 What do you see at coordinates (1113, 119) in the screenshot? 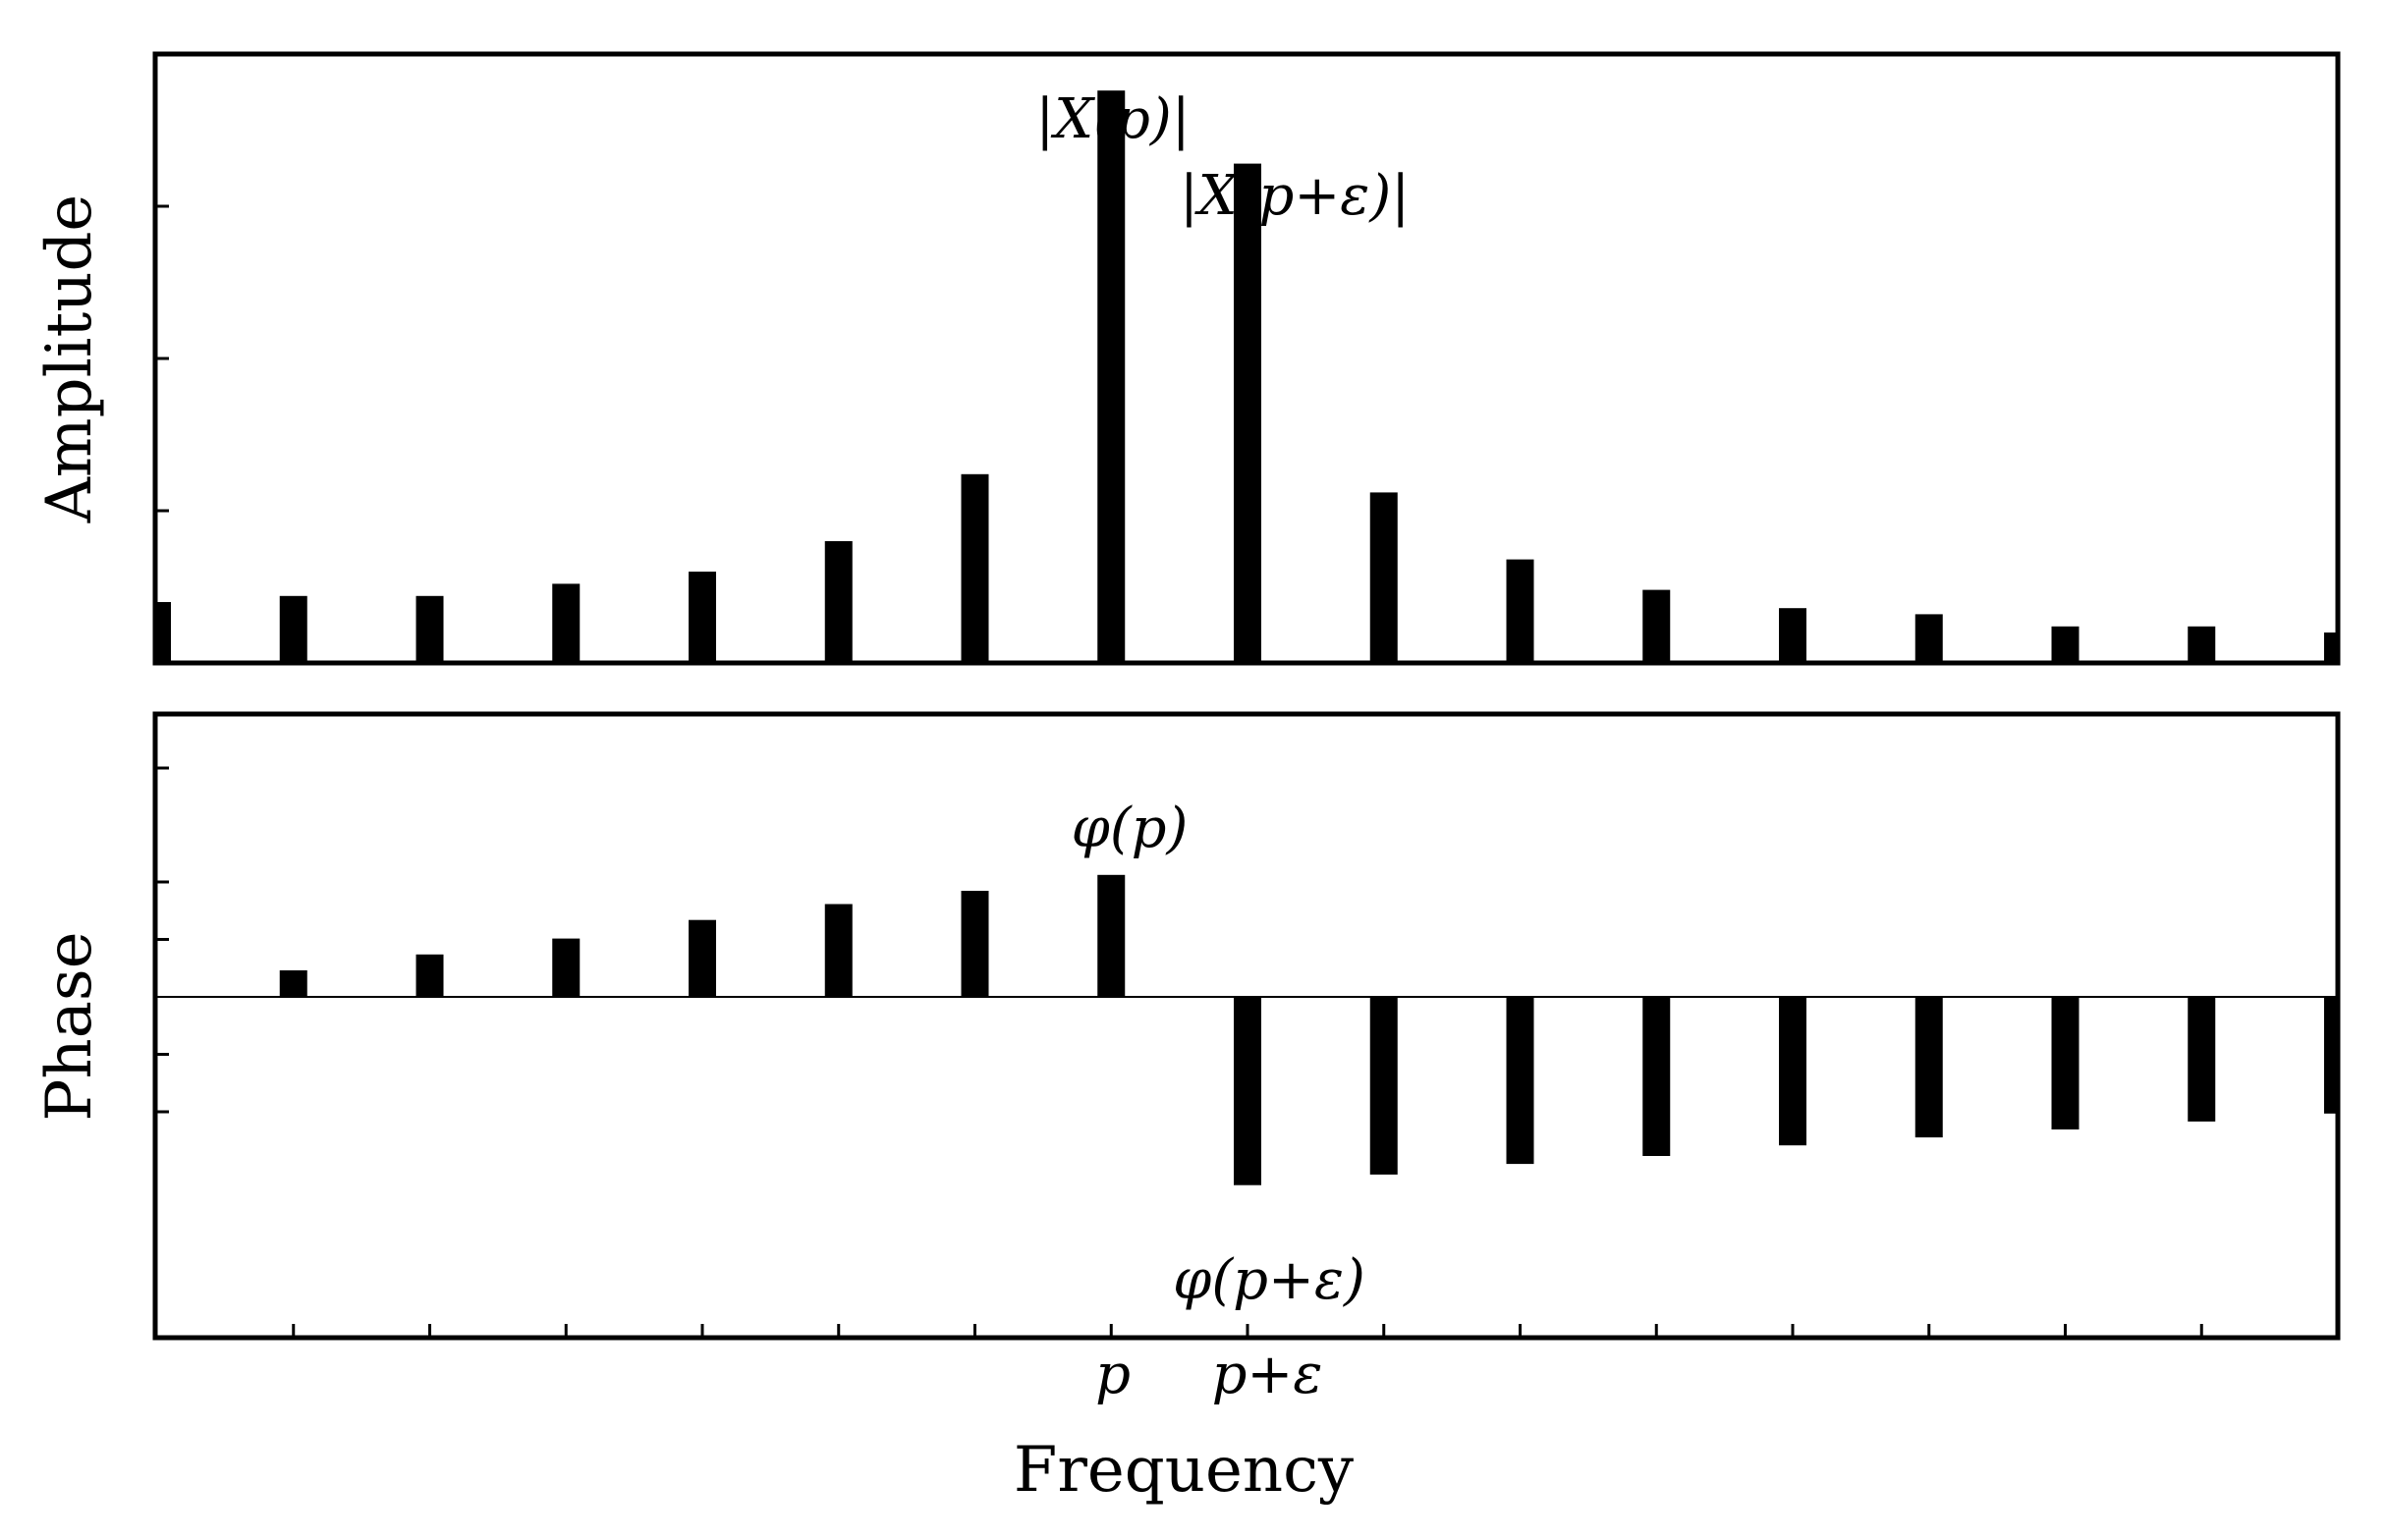
I see `amplitude-annotation-x-p: |X(p)|` at bounding box center [1113, 119].